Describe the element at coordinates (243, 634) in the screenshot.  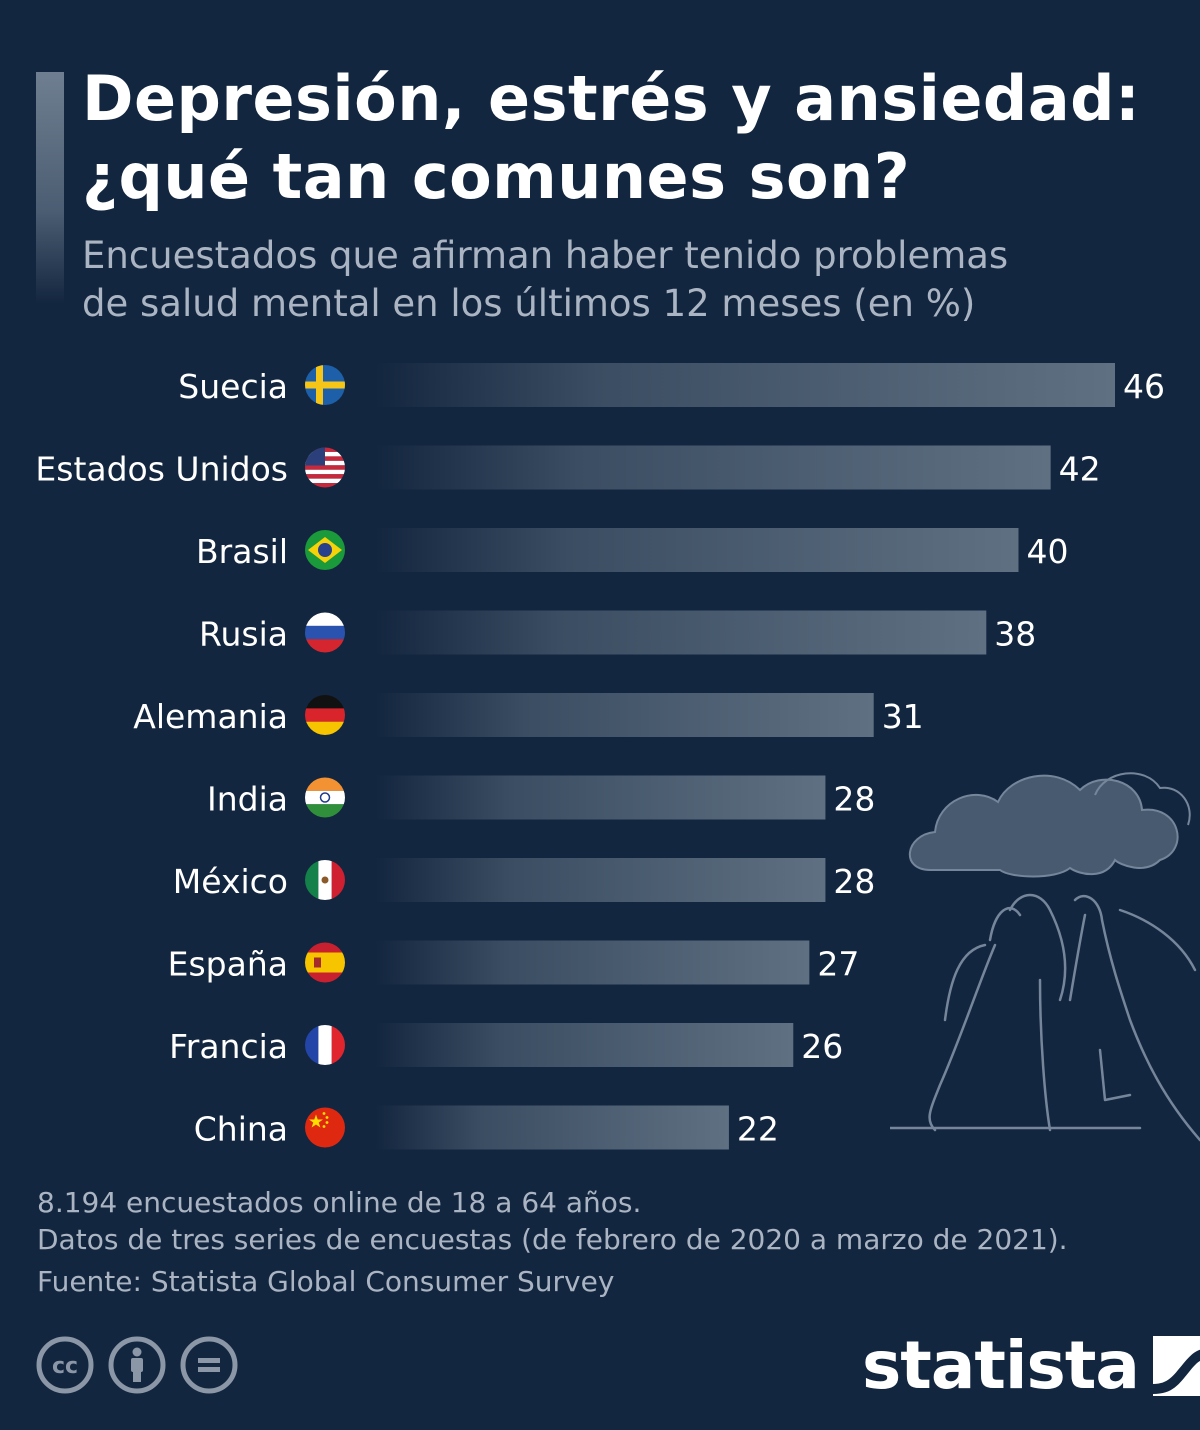
I see `category-label: Rusia` at that location.